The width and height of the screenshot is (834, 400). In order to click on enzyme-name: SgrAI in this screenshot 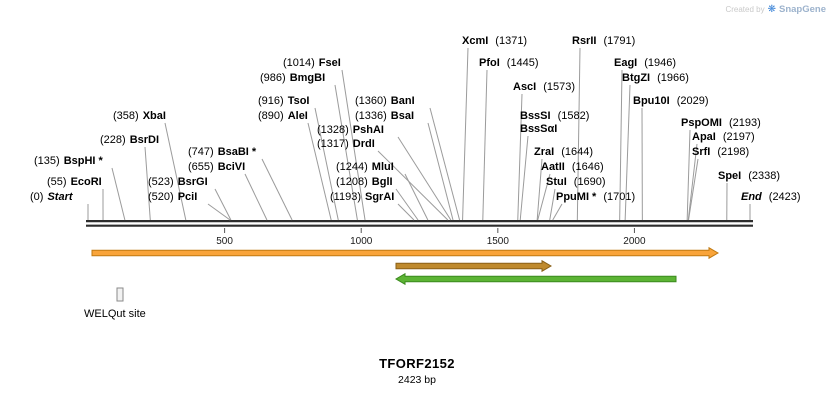, I will do `click(379, 197)`.